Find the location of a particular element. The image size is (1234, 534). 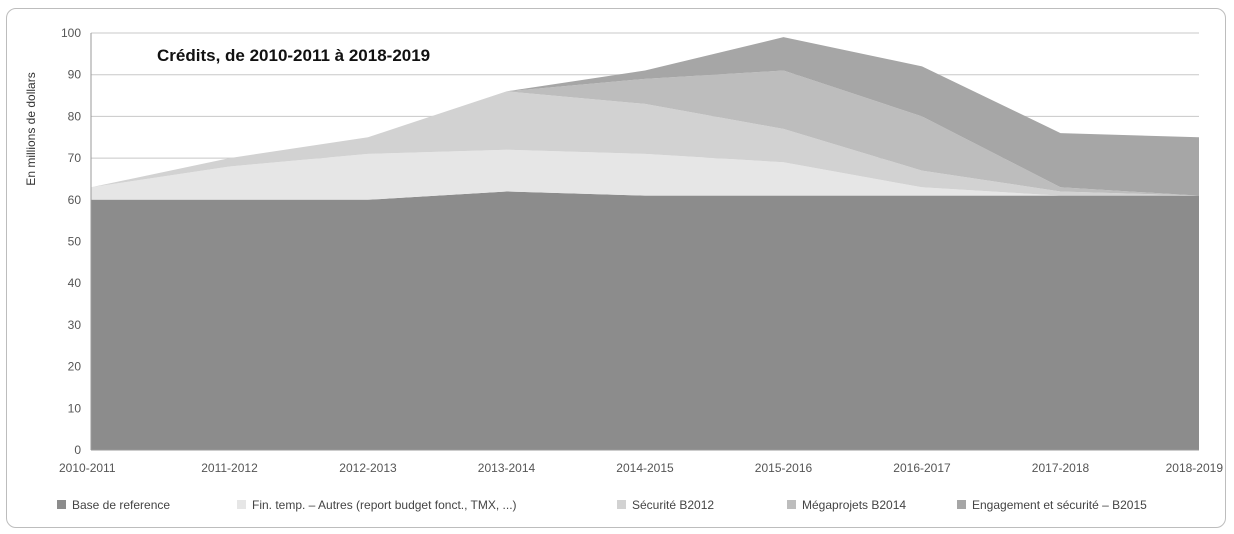

x-tick-label: 2018-2019 is located at coordinates (1195, 468).